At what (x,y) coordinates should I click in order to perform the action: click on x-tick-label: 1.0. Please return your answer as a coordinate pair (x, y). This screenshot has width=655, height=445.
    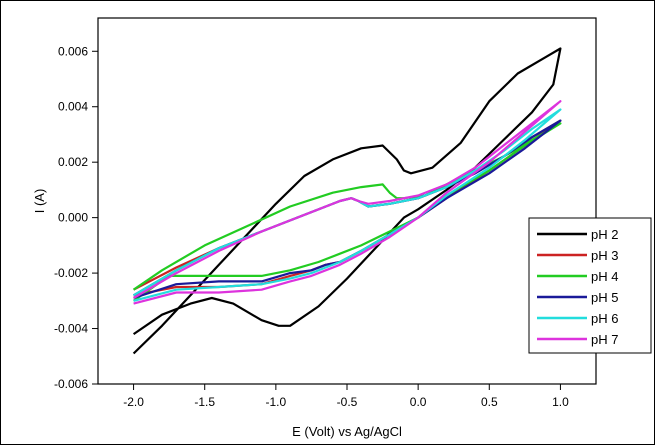
    Looking at the image, I should click on (560, 402).